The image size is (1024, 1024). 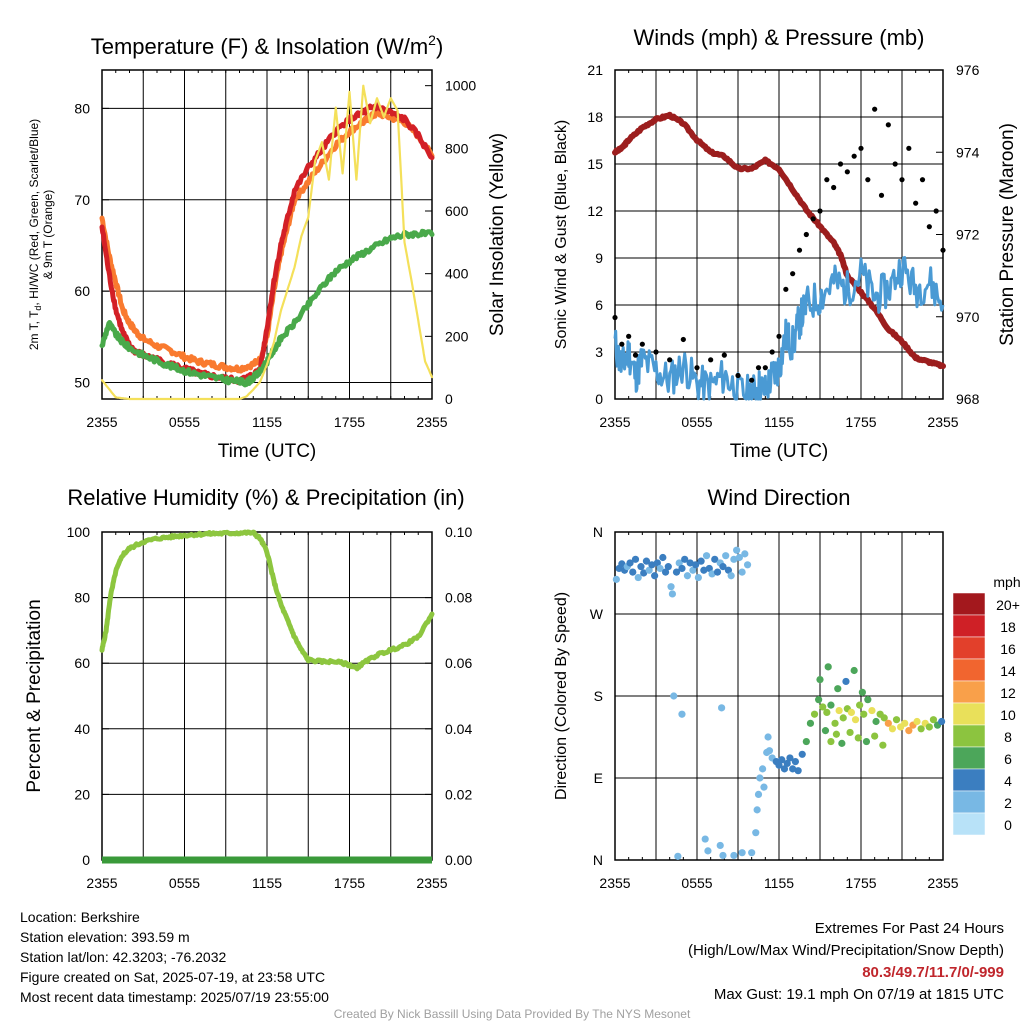 I want to click on y-tick-label: 80, so click(x=82, y=108).